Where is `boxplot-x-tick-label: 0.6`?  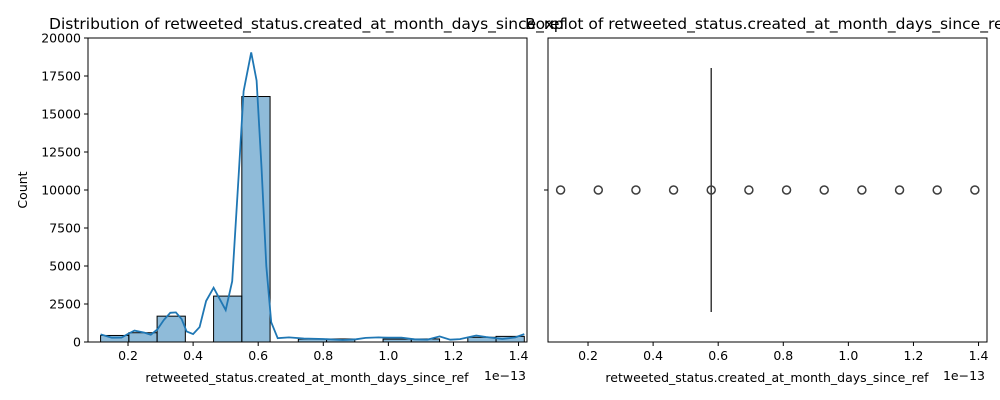 boxplot-x-tick-label: 0.6 is located at coordinates (718, 355).